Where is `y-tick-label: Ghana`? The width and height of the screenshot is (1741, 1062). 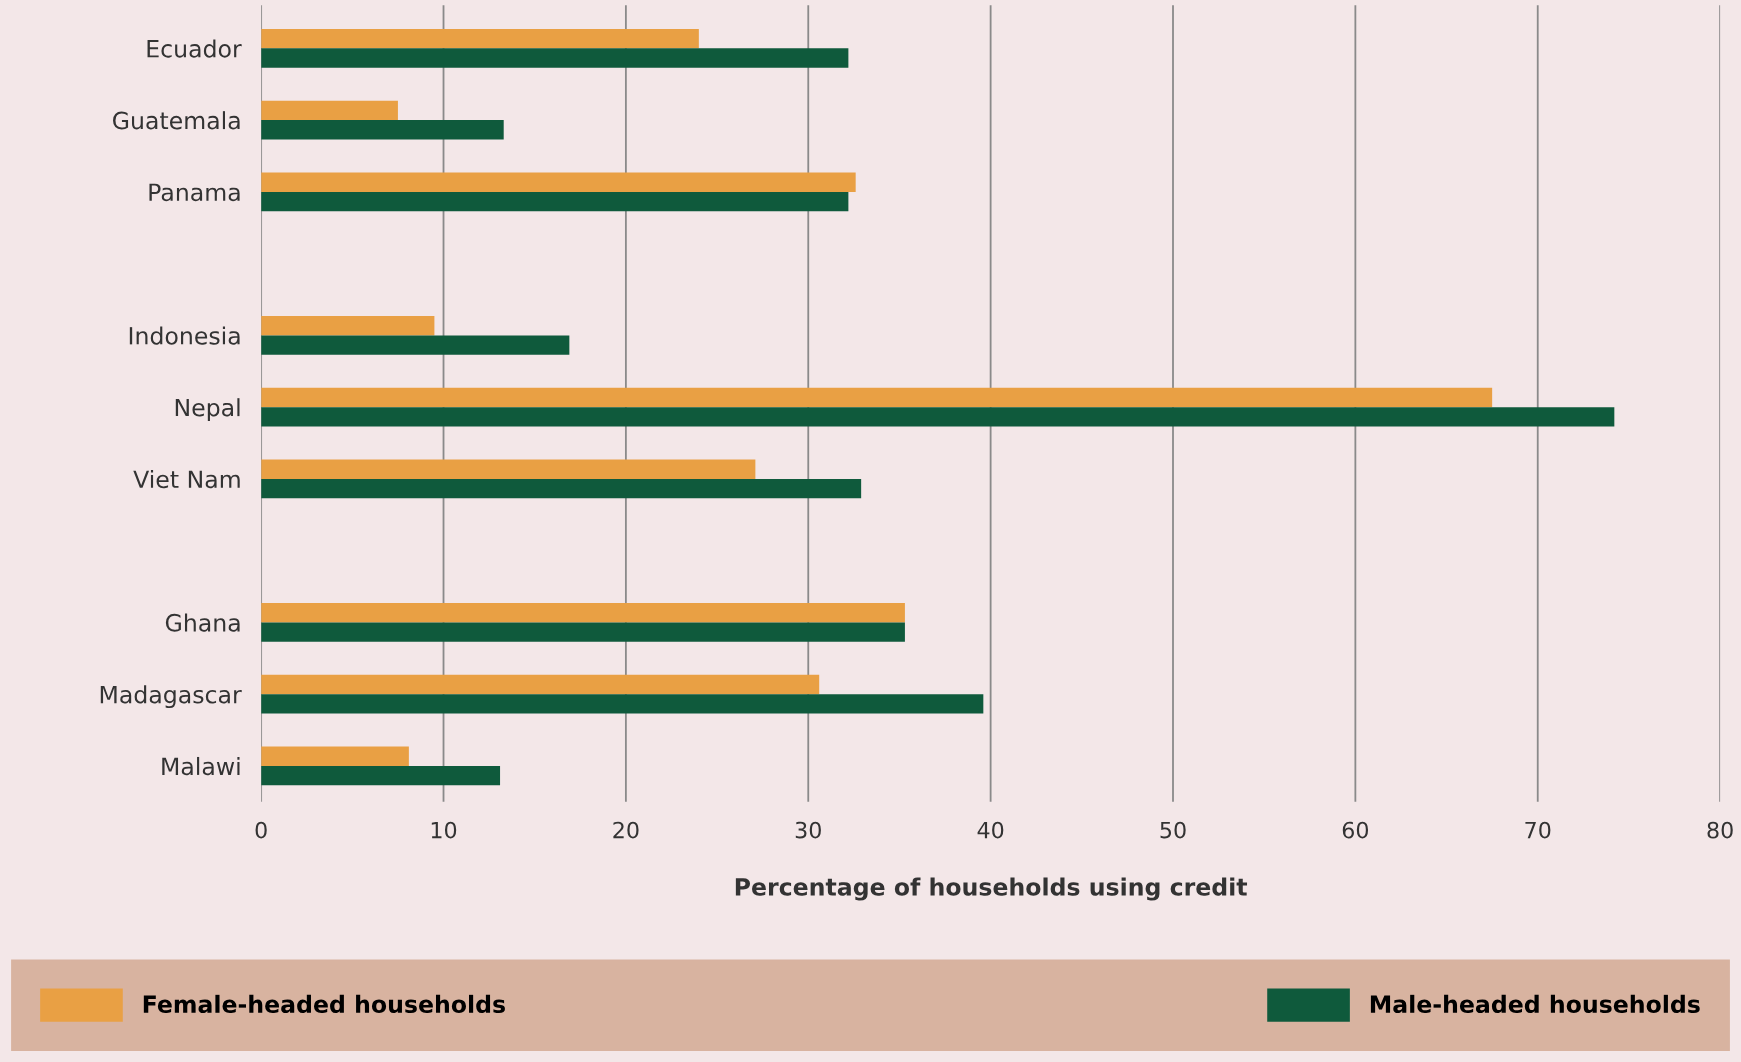
y-tick-label: Ghana is located at coordinates (202, 622).